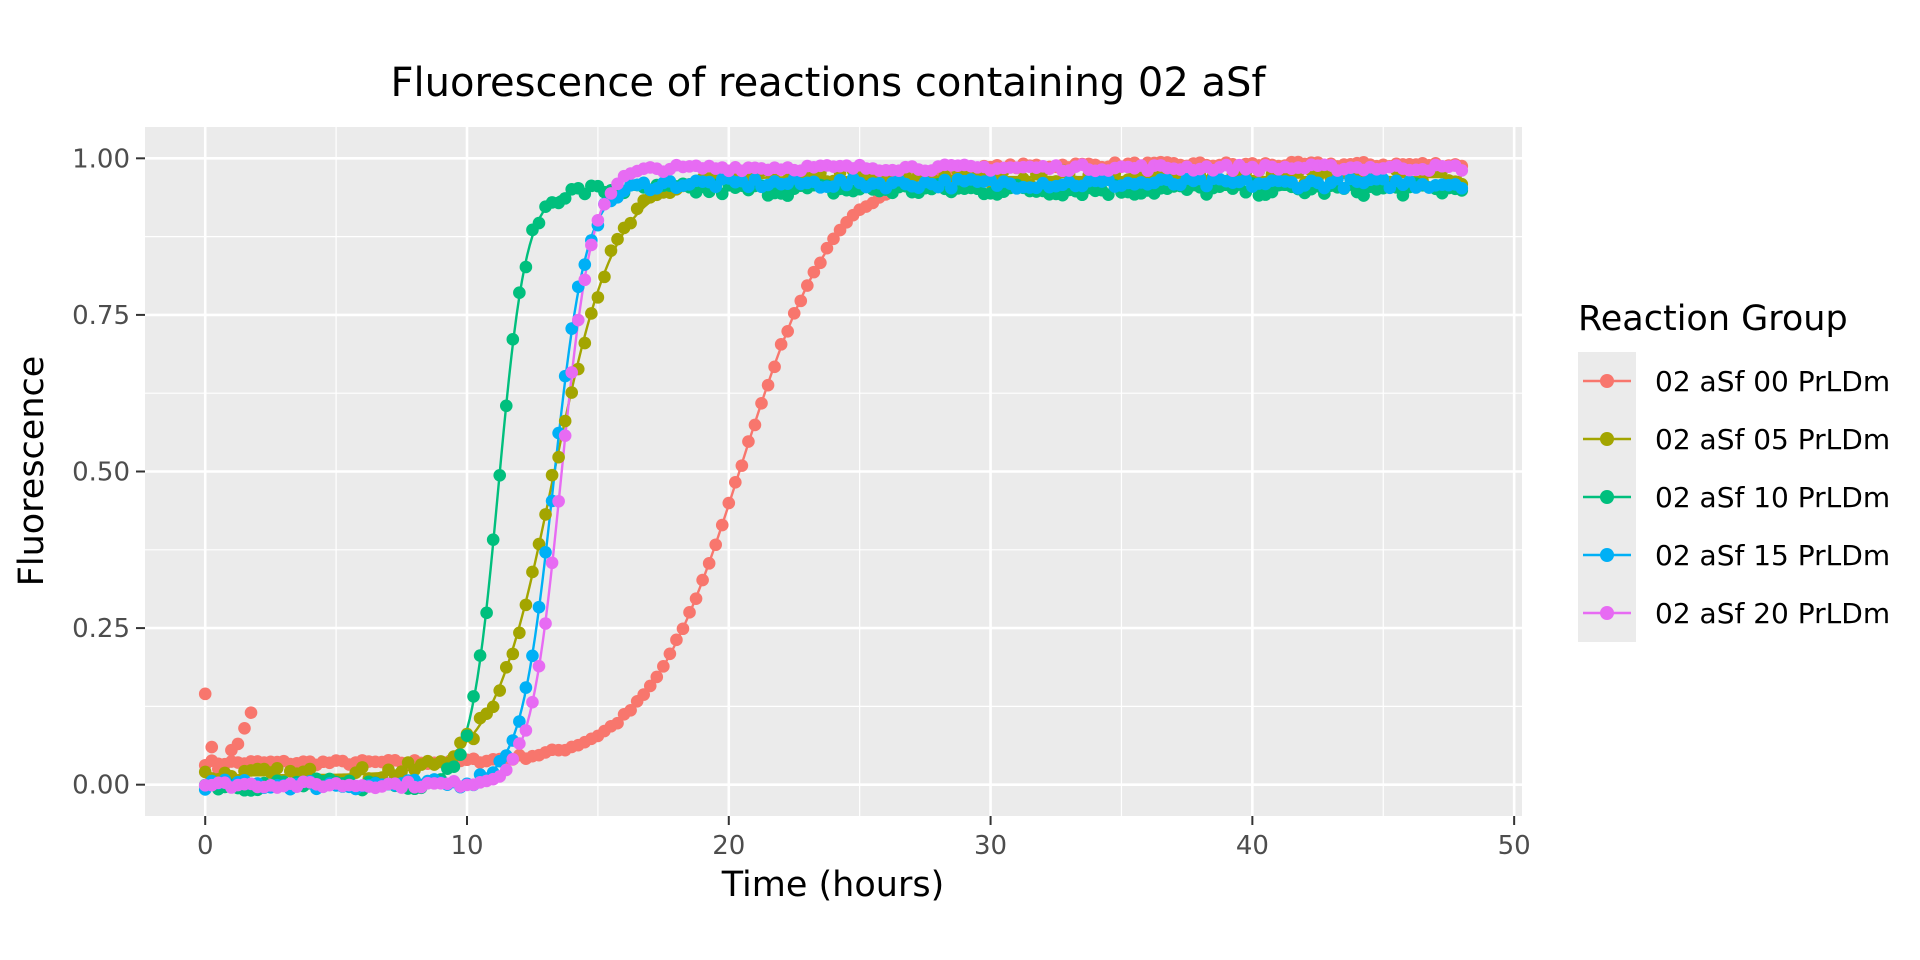 Image resolution: width=1920 pixels, height=960 pixels. I want to click on y-tick-label: 0.75, so click(101, 316).